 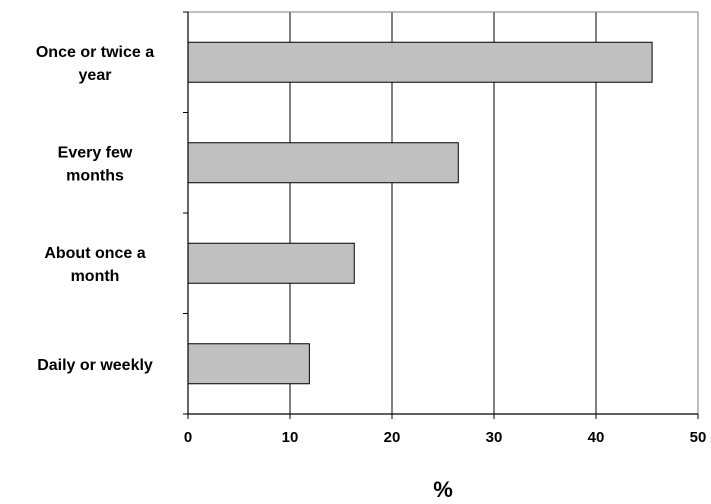 I want to click on x-tick-label: 50, so click(x=698, y=437).